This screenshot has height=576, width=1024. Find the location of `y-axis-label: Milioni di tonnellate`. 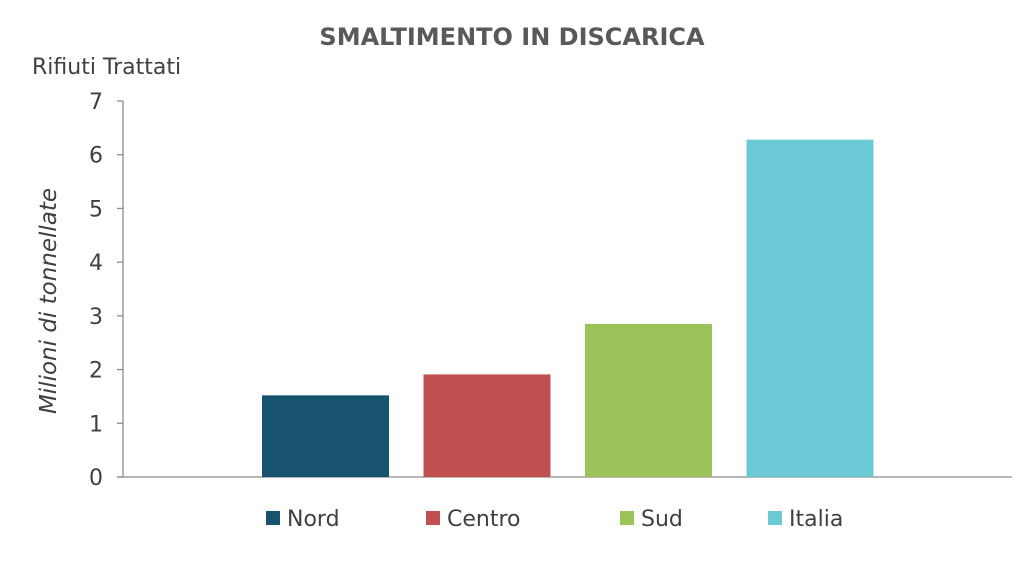

y-axis-label: Milioni di tonnellate is located at coordinates (49, 301).